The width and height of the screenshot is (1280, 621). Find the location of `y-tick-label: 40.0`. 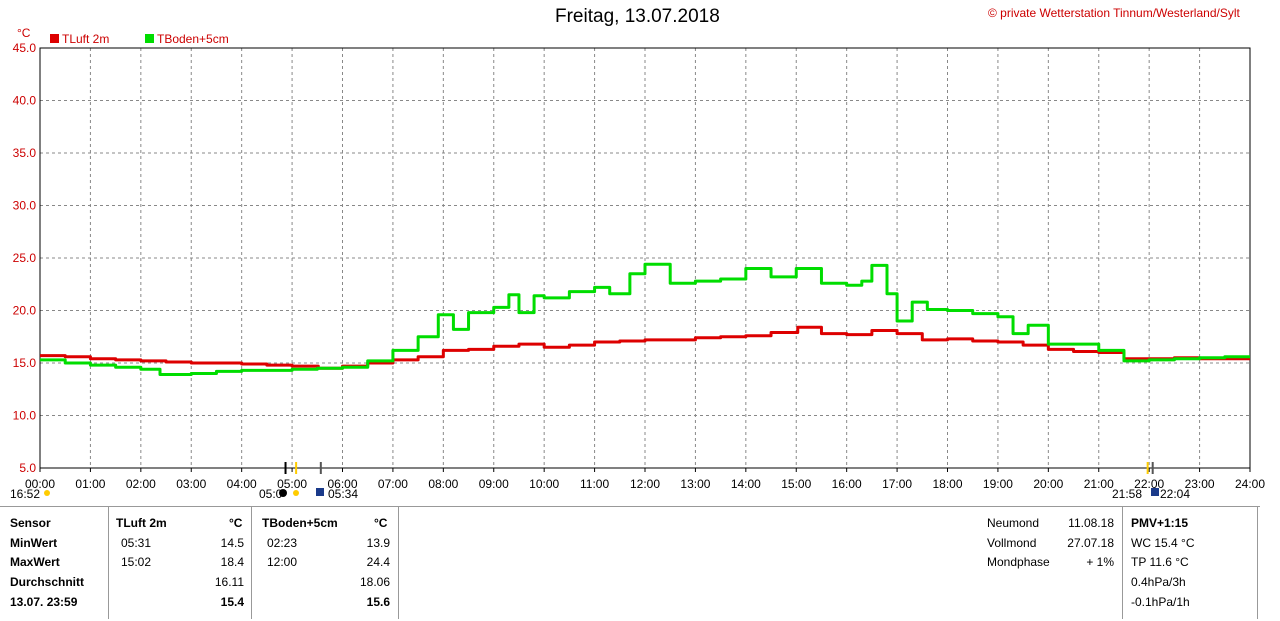

y-tick-label: 40.0 is located at coordinates (25, 101).